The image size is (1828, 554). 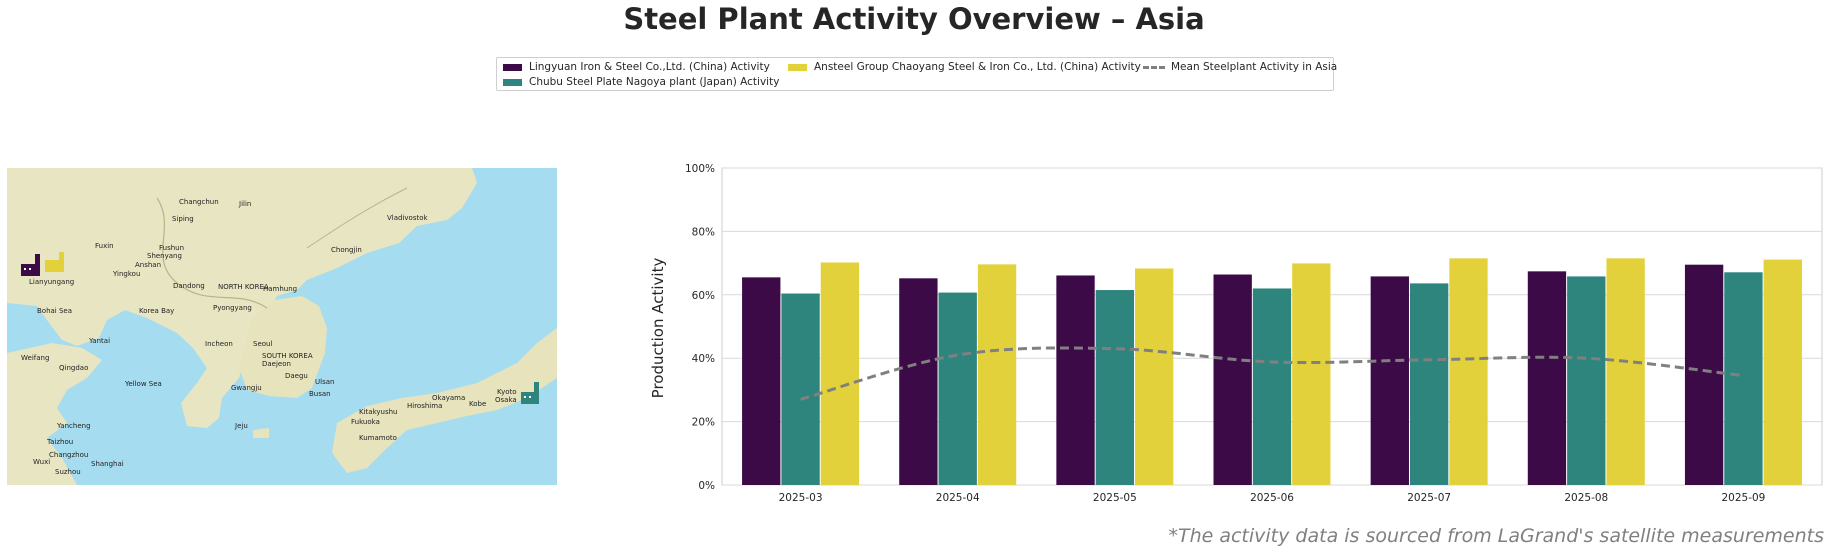 What do you see at coordinates (283, 347) in the screenshot?
I see `map-korea` at bounding box center [283, 347].